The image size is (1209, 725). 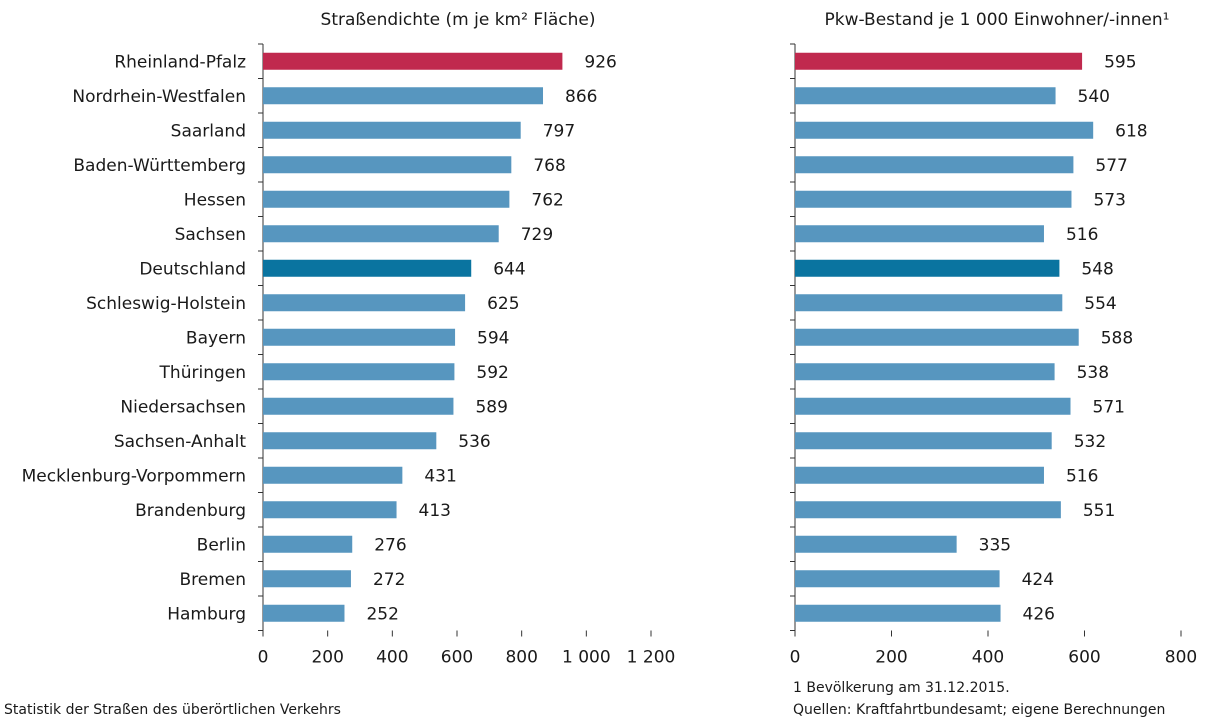 What do you see at coordinates (390, 545) in the screenshot?
I see `value-label: 276` at bounding box center [390, 545].